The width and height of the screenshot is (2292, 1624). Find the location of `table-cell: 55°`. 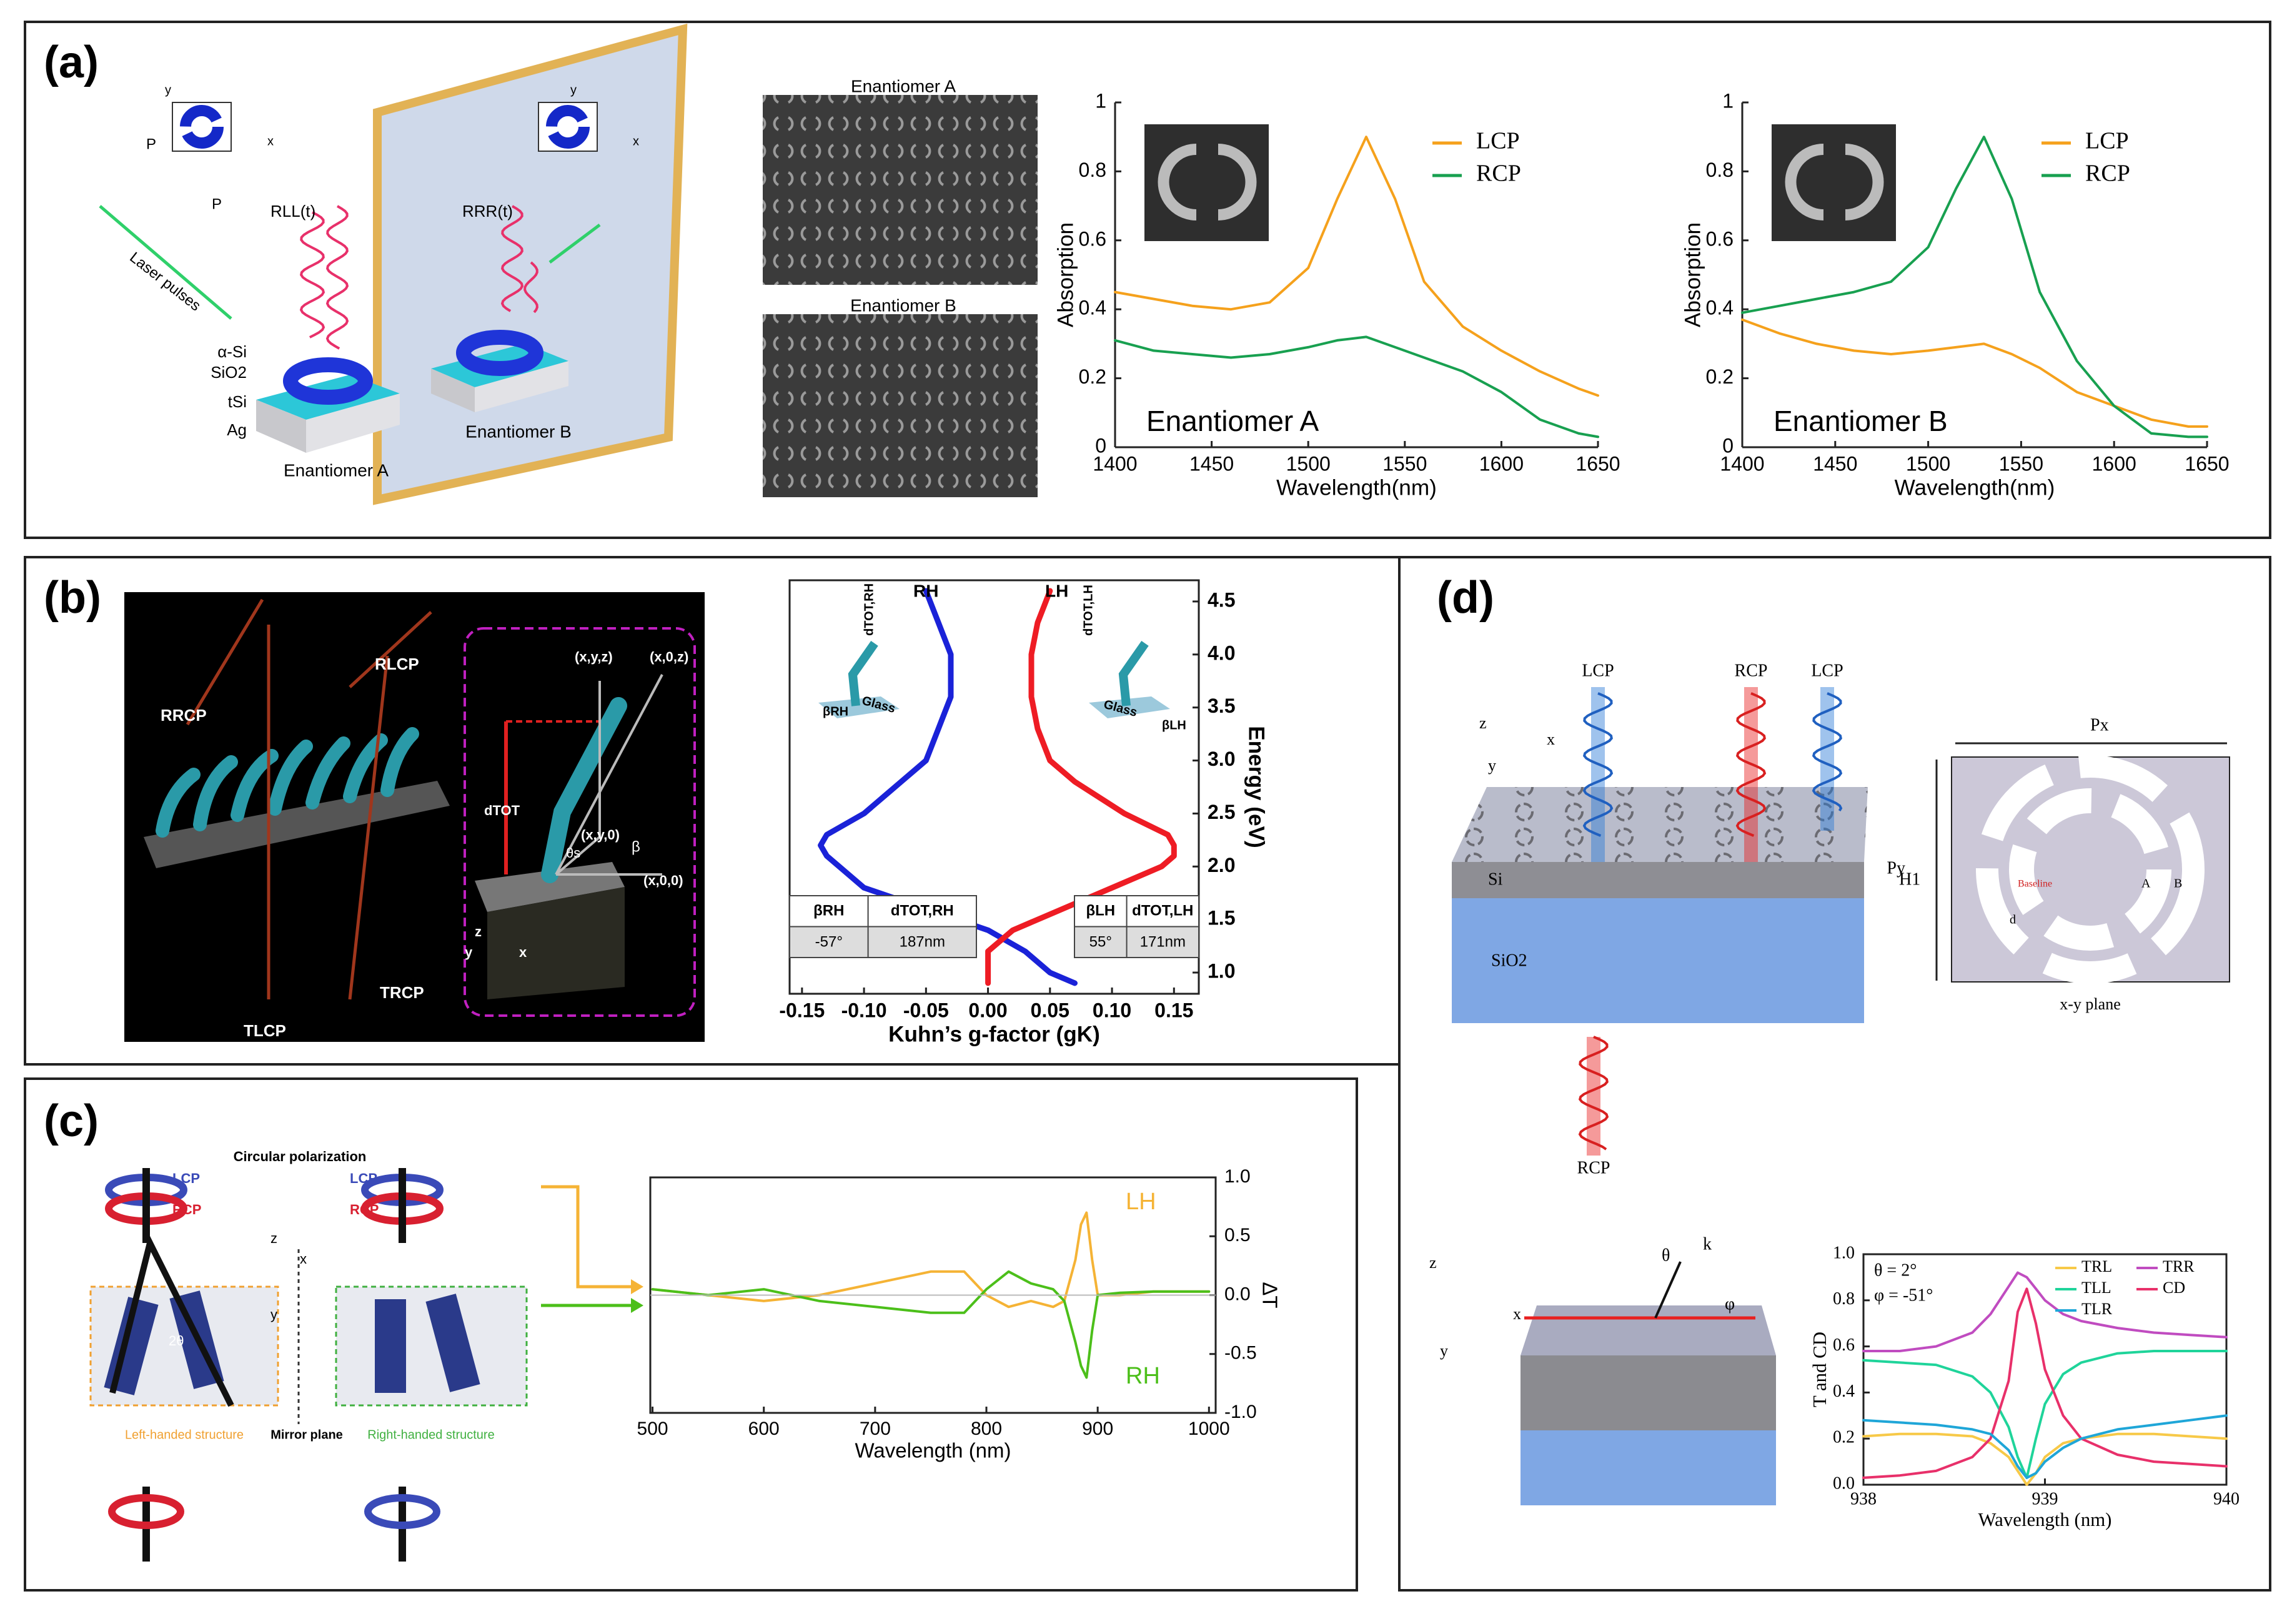

table-cell: 55° is located at coordinates (1100, 941).